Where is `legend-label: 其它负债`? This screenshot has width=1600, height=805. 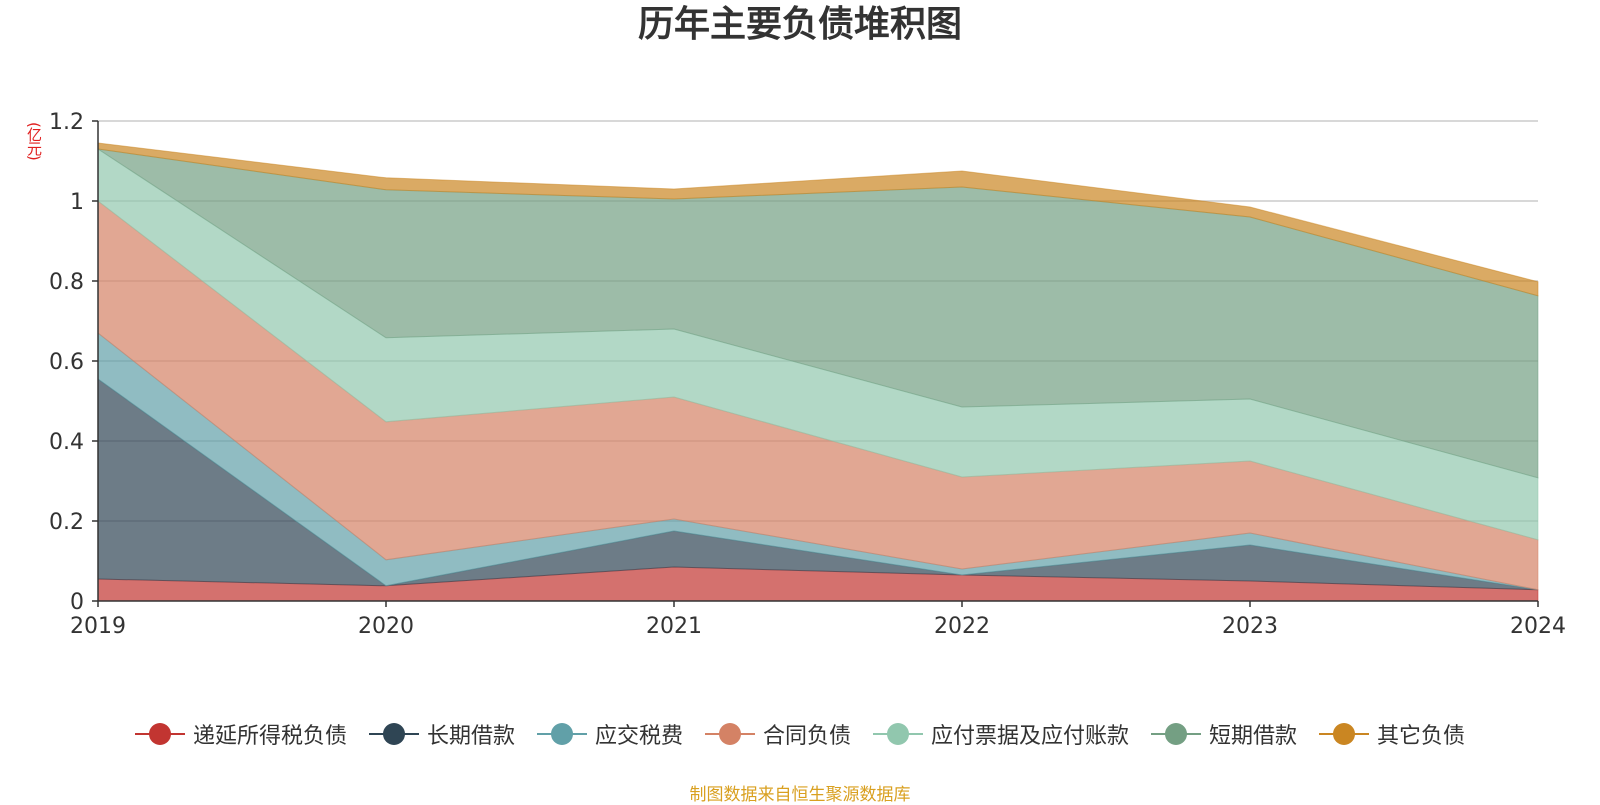
legend-label: 其它负债 is located at coordinates (1421, 736).